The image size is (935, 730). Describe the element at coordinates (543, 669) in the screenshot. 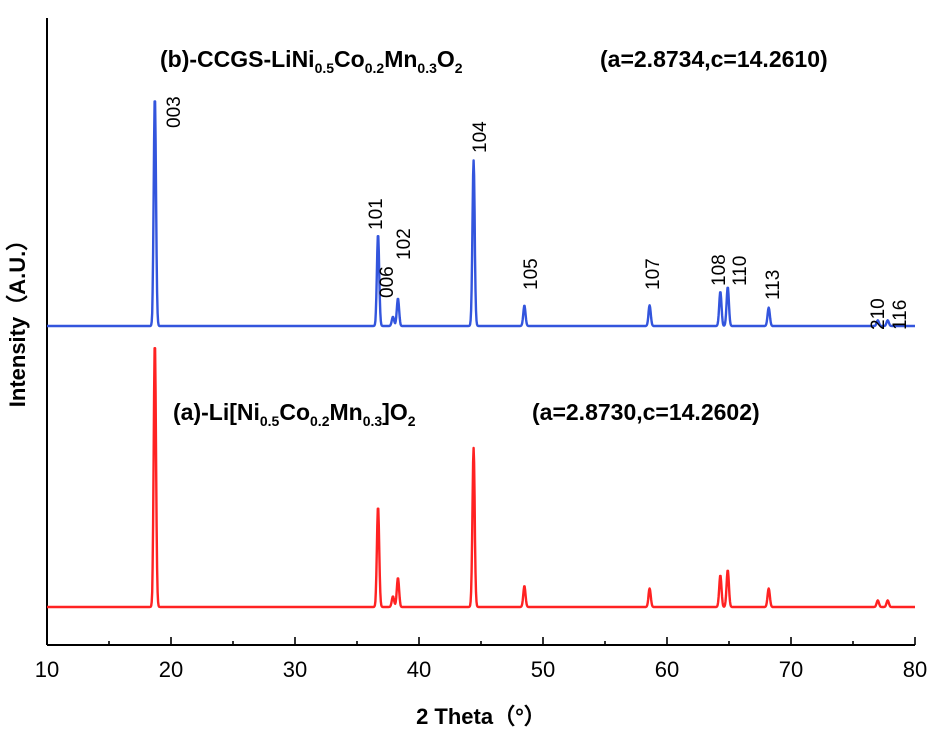

I see `x-tick-label: 50` at that location.